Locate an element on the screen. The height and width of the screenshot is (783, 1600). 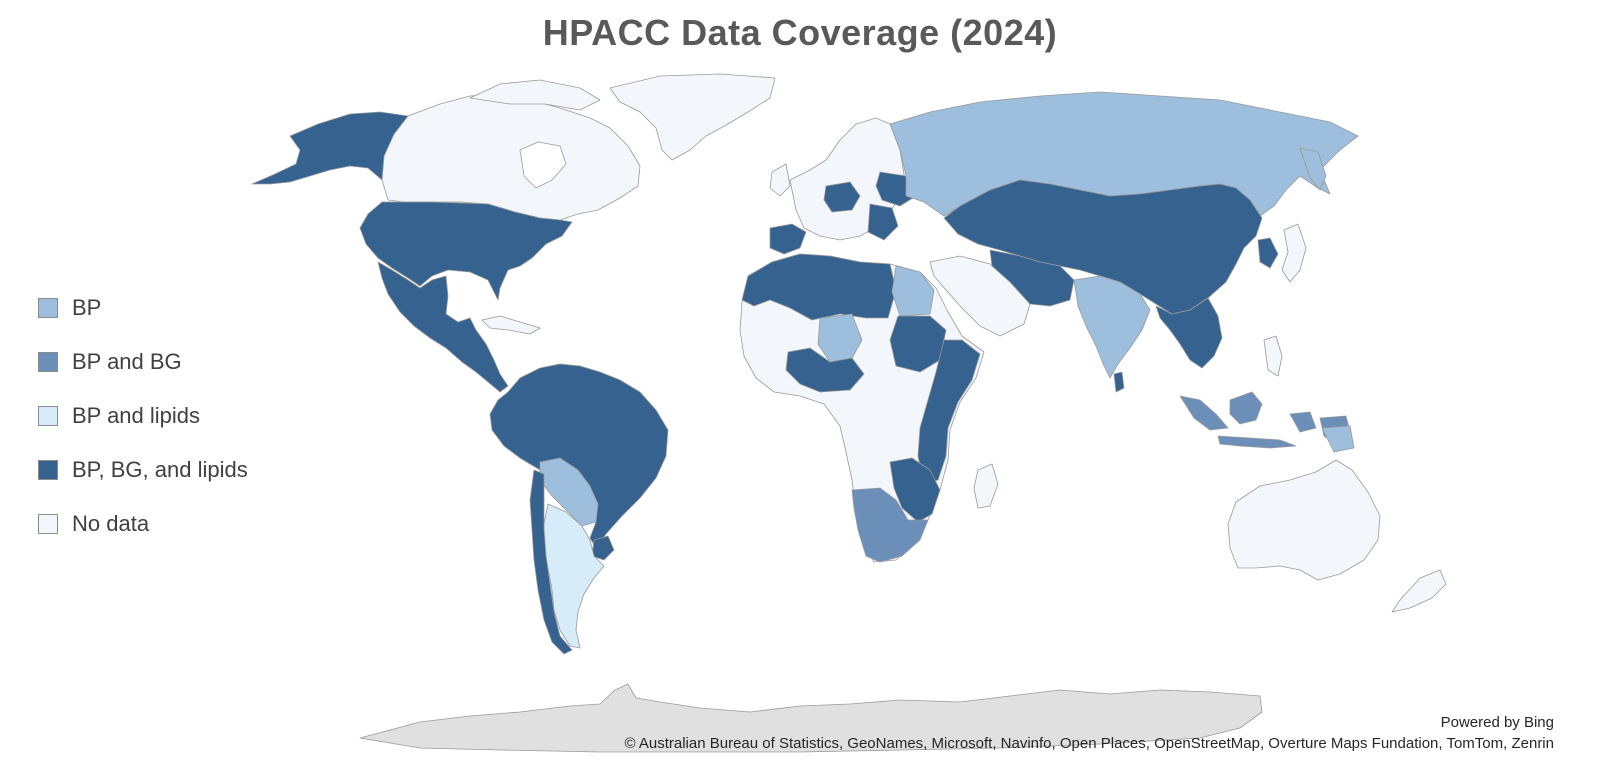
region-australia is located at coordinates (1304, 520).